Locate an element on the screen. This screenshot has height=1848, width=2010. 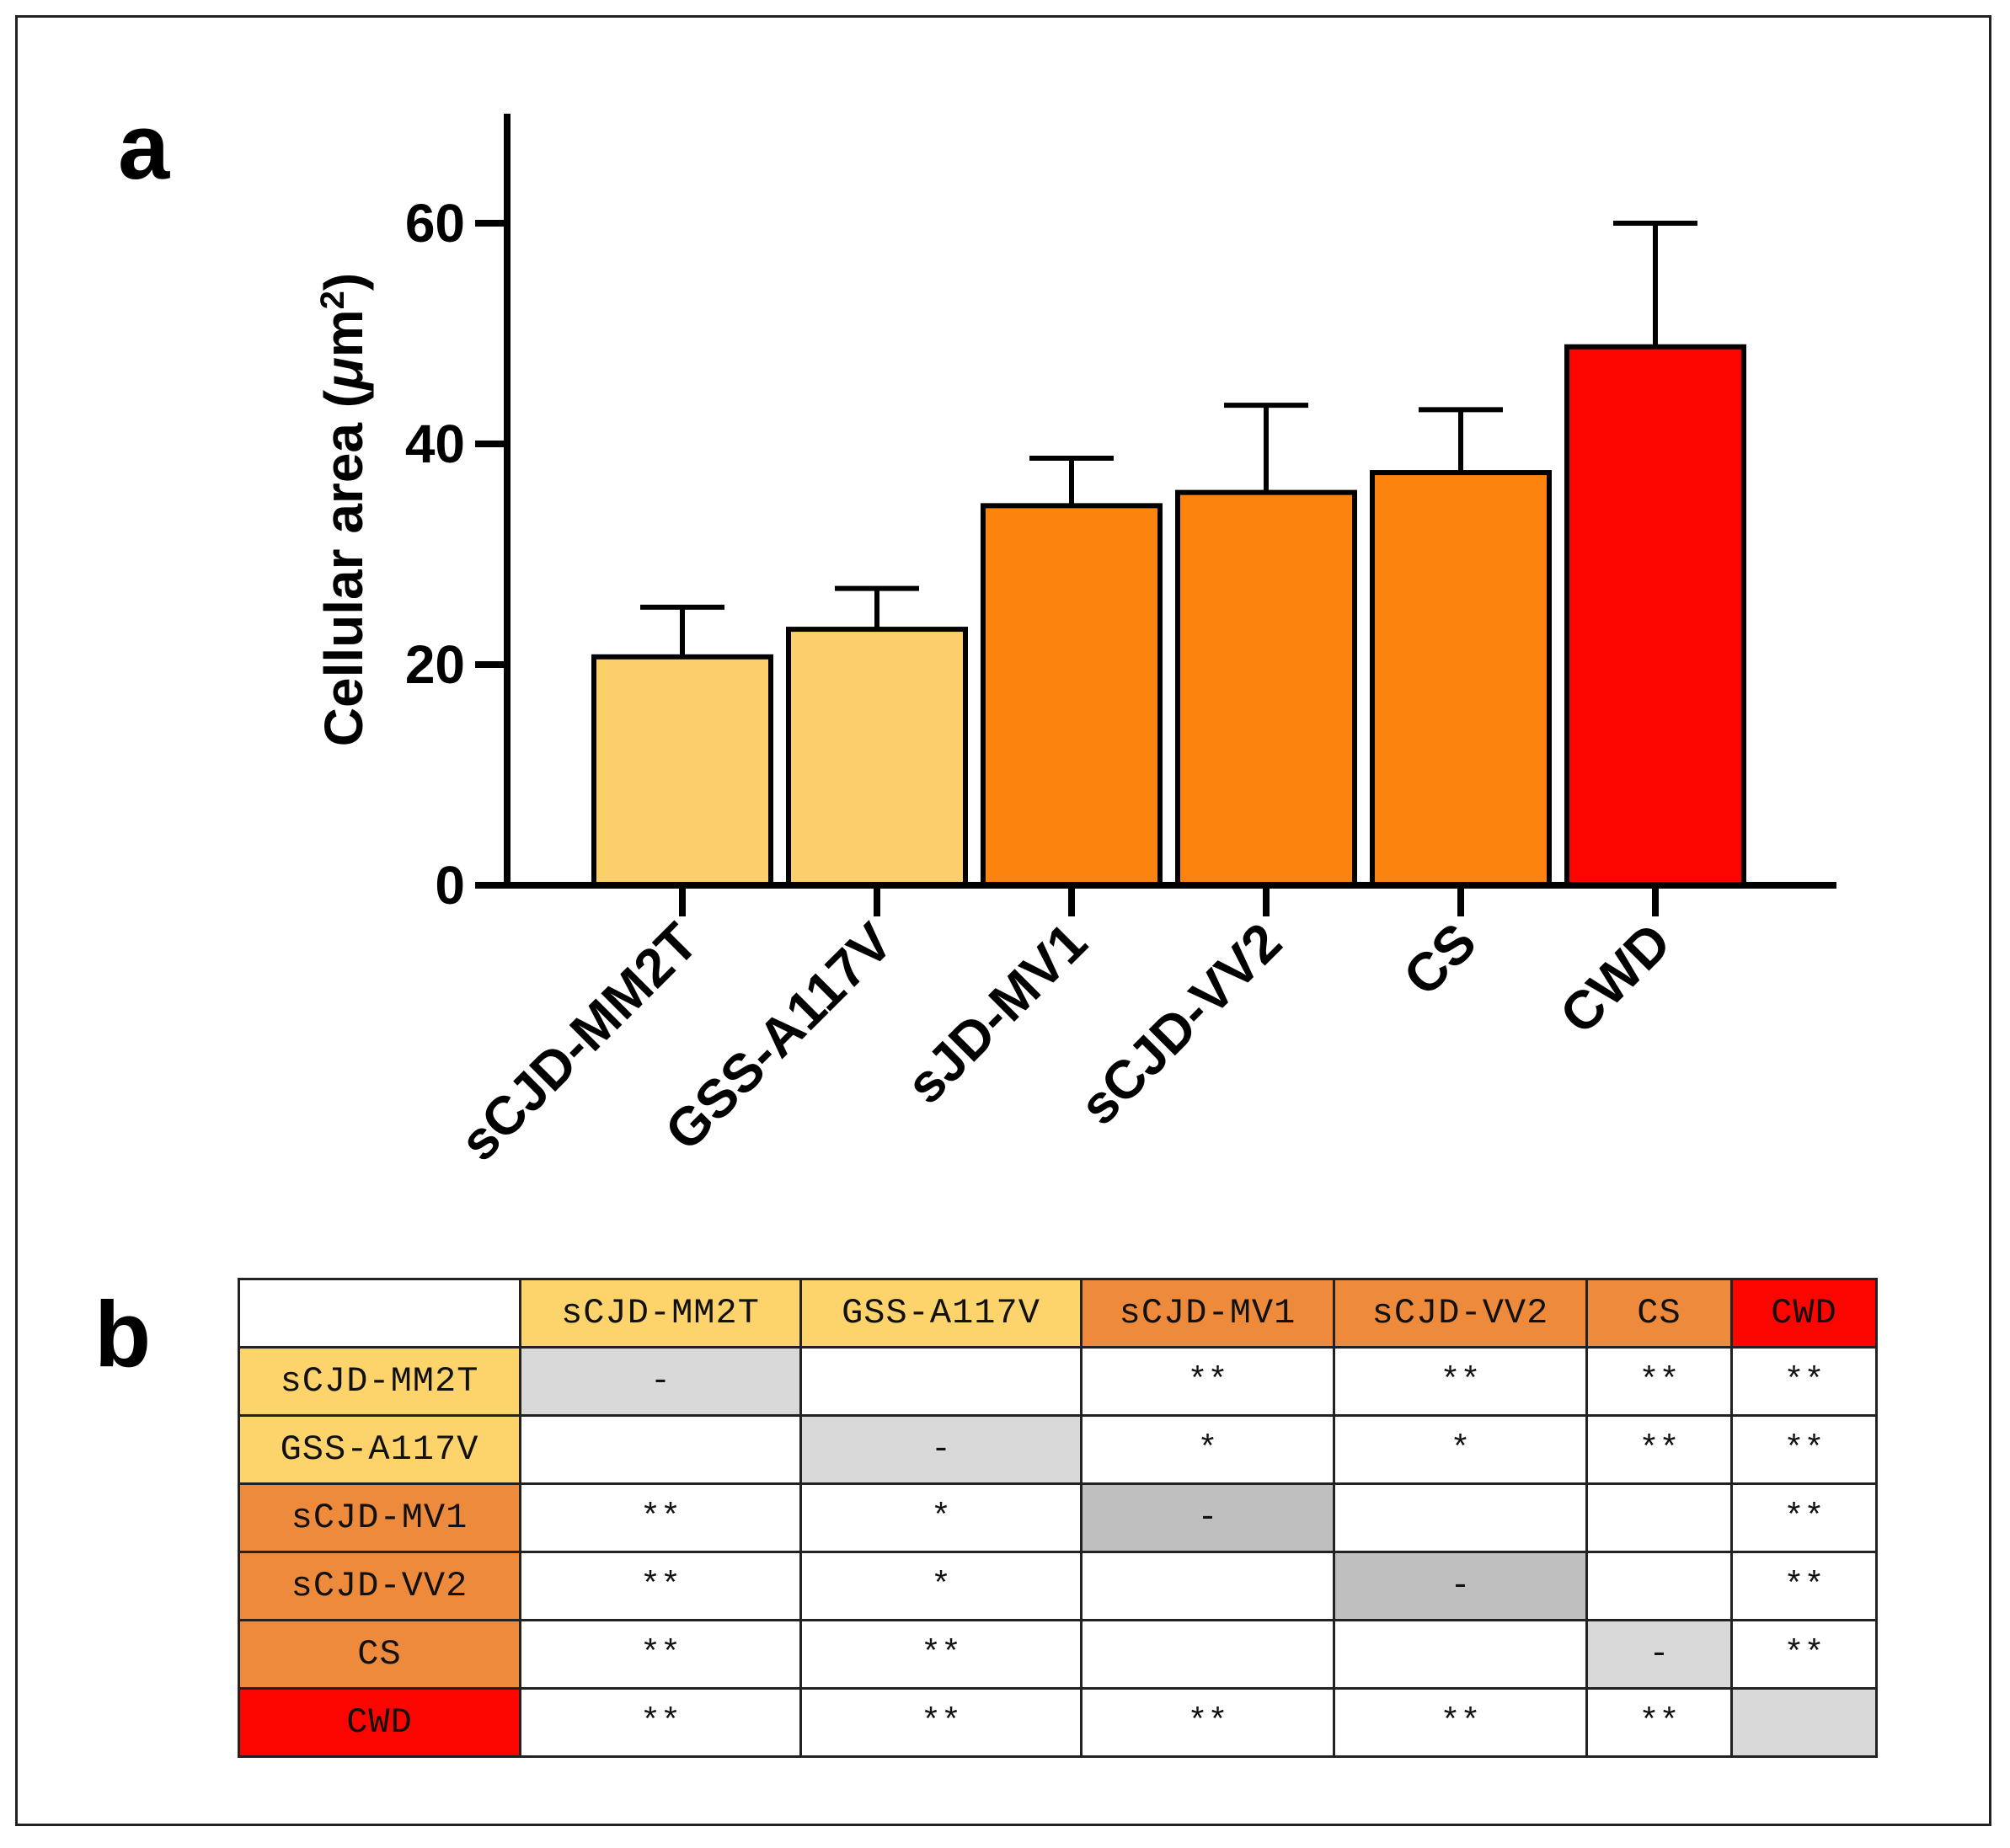
y-axis-label-unit: m is located at coordinates (343, 333).